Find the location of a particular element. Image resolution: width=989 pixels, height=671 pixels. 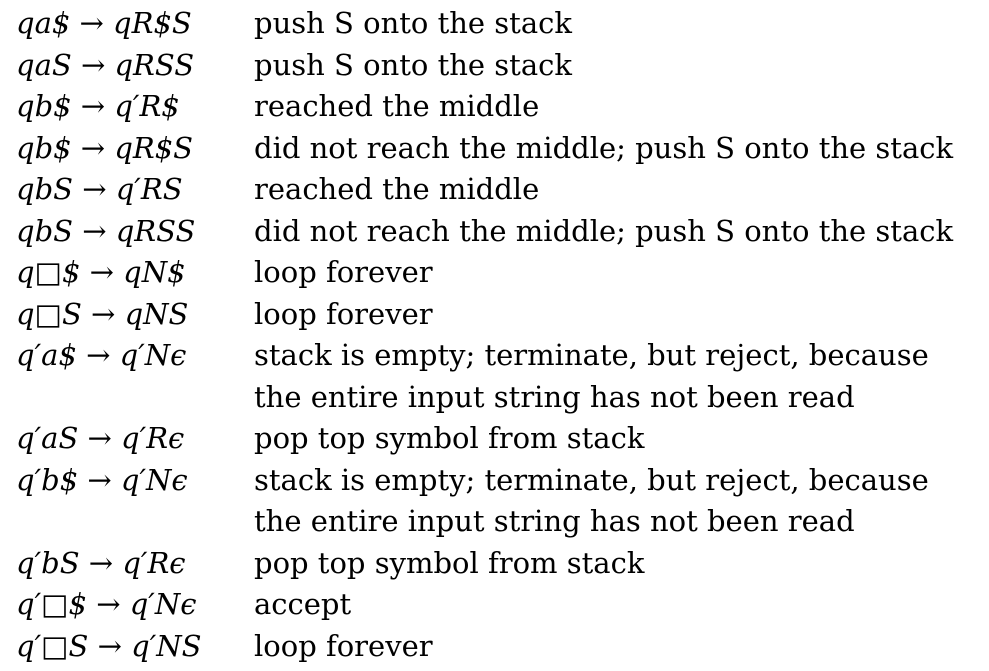

table-row: q′□$ → q′Nϵ accept is located at coordinates (494, 605).